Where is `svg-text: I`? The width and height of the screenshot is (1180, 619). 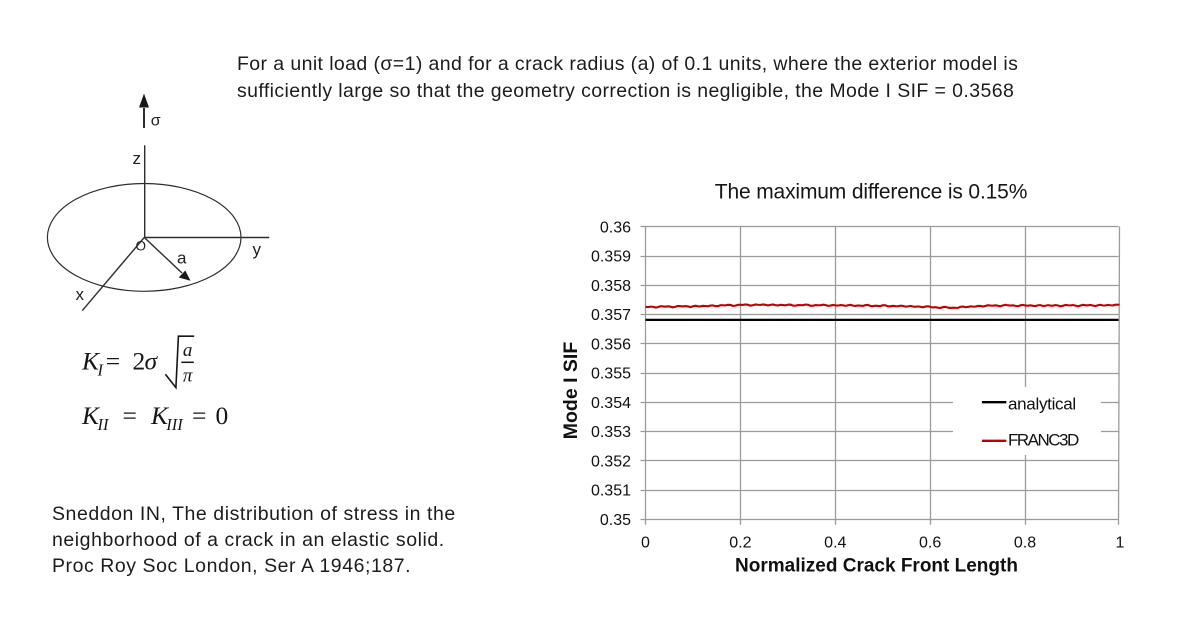
svg-text: I is located at coordinates (101, 370).